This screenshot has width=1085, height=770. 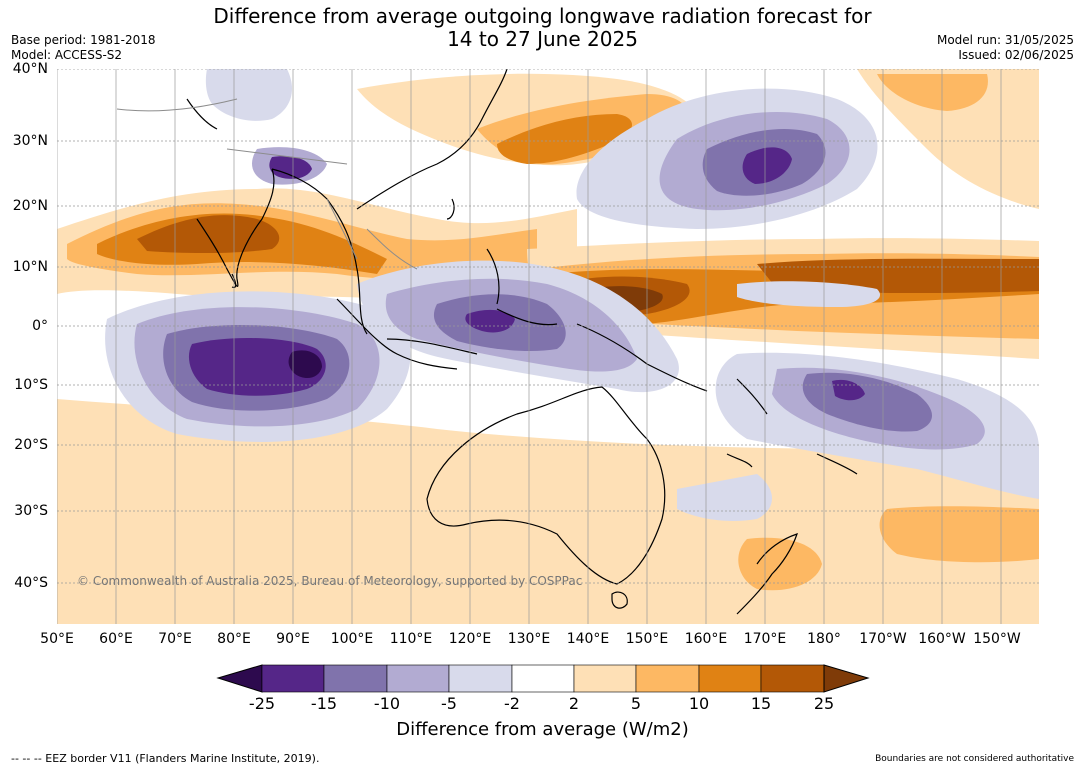 What do you see at coordinates (480, 678) in the screenshot?
I see `colorbar-segment-neg5-neg2` at bounding box center [480, 678].